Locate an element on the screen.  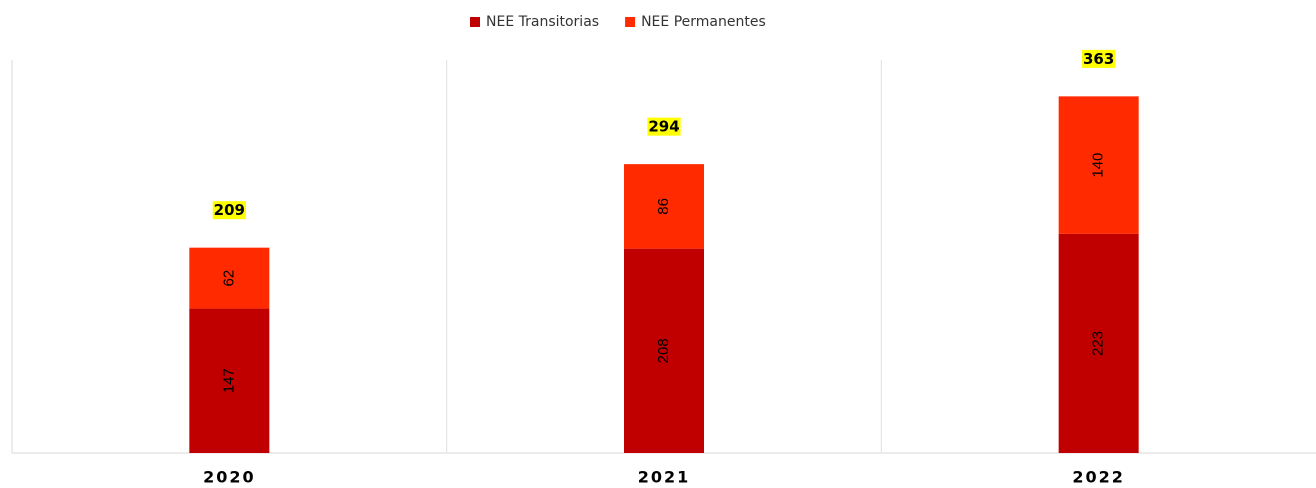
legend-label: NEE Transitorias is located at coordinates (542, 22).